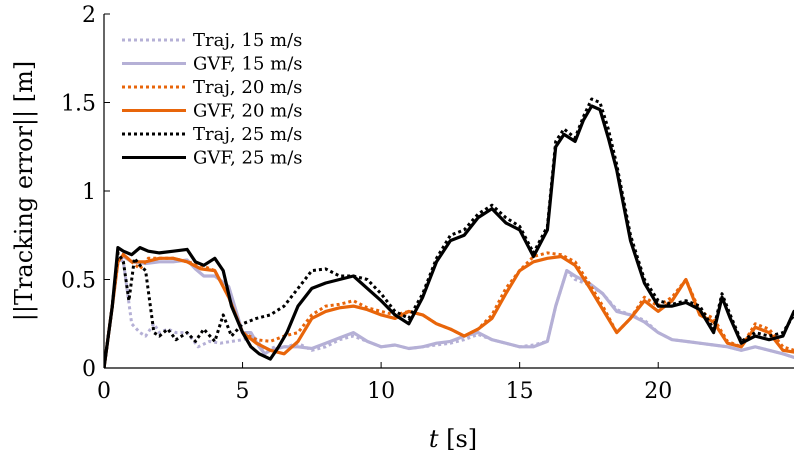 Image resolution: width=797 pixels, height=463 pixels. What do you see at coordinates (89, 192) in the screenshot?
I see `y-tick-label: 1` at bounding box center [89, 192].